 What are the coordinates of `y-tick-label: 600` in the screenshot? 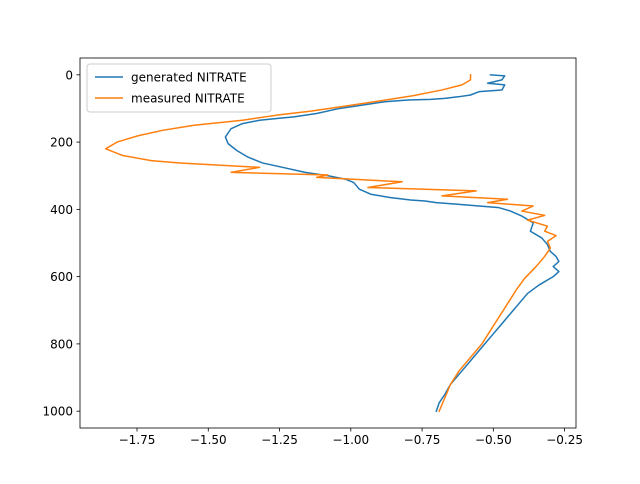 It's located at (61, 277).